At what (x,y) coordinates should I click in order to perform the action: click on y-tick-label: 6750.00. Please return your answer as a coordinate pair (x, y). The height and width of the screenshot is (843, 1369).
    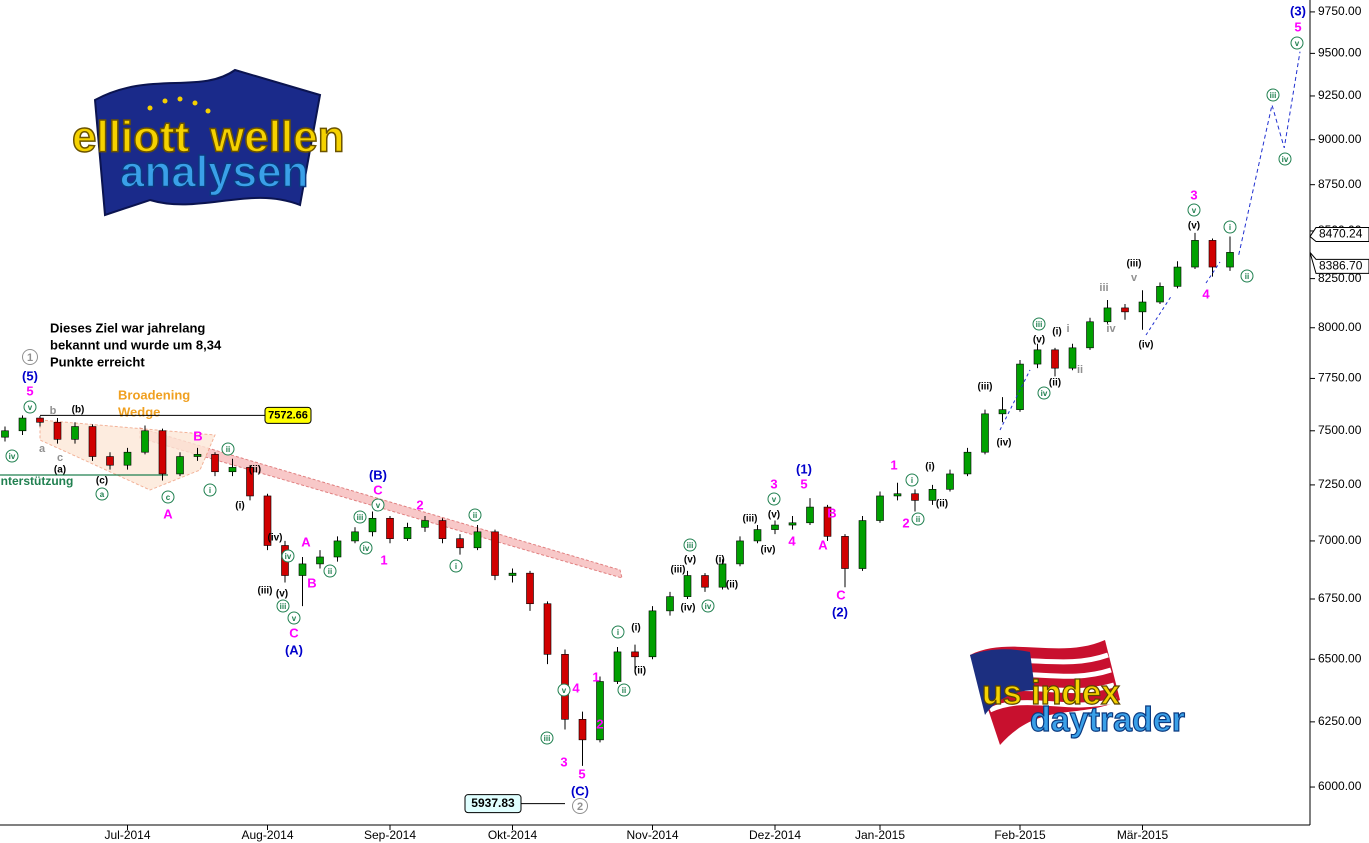
    Looking at the image, I should click on (1340, 598).